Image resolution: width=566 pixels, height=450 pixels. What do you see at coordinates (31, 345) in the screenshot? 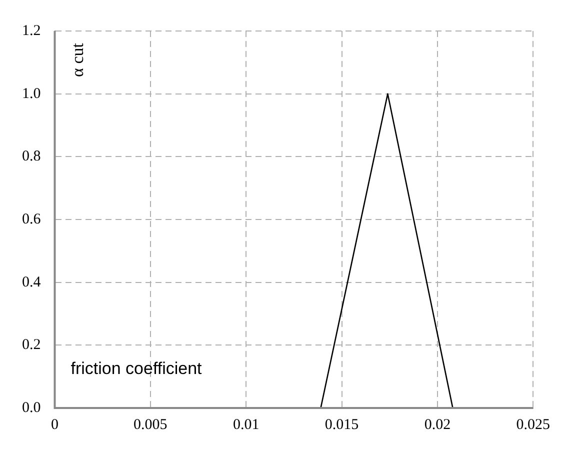
I see `y-tick-label: 0.2` at bounding box center [31, 345].